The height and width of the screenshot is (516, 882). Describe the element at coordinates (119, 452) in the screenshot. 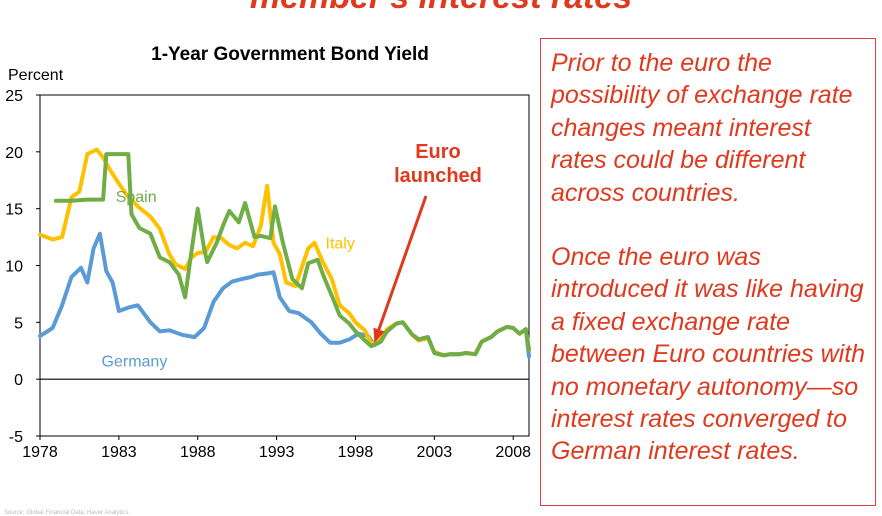

I see `x-tick-label: 1983` at that location.